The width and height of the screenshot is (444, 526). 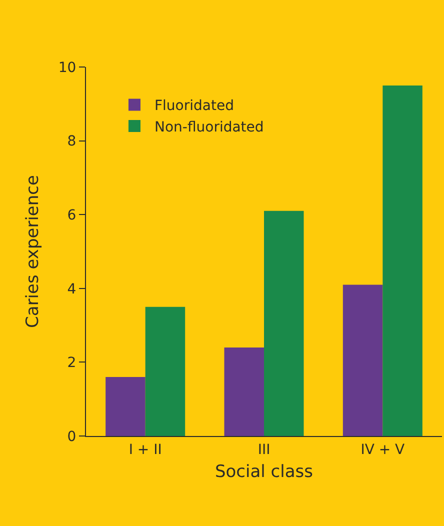 What do you see at coordinates (71, 142) in the screenshot?
I see `y-tick-label: 8` at bounding box center [71, 142].